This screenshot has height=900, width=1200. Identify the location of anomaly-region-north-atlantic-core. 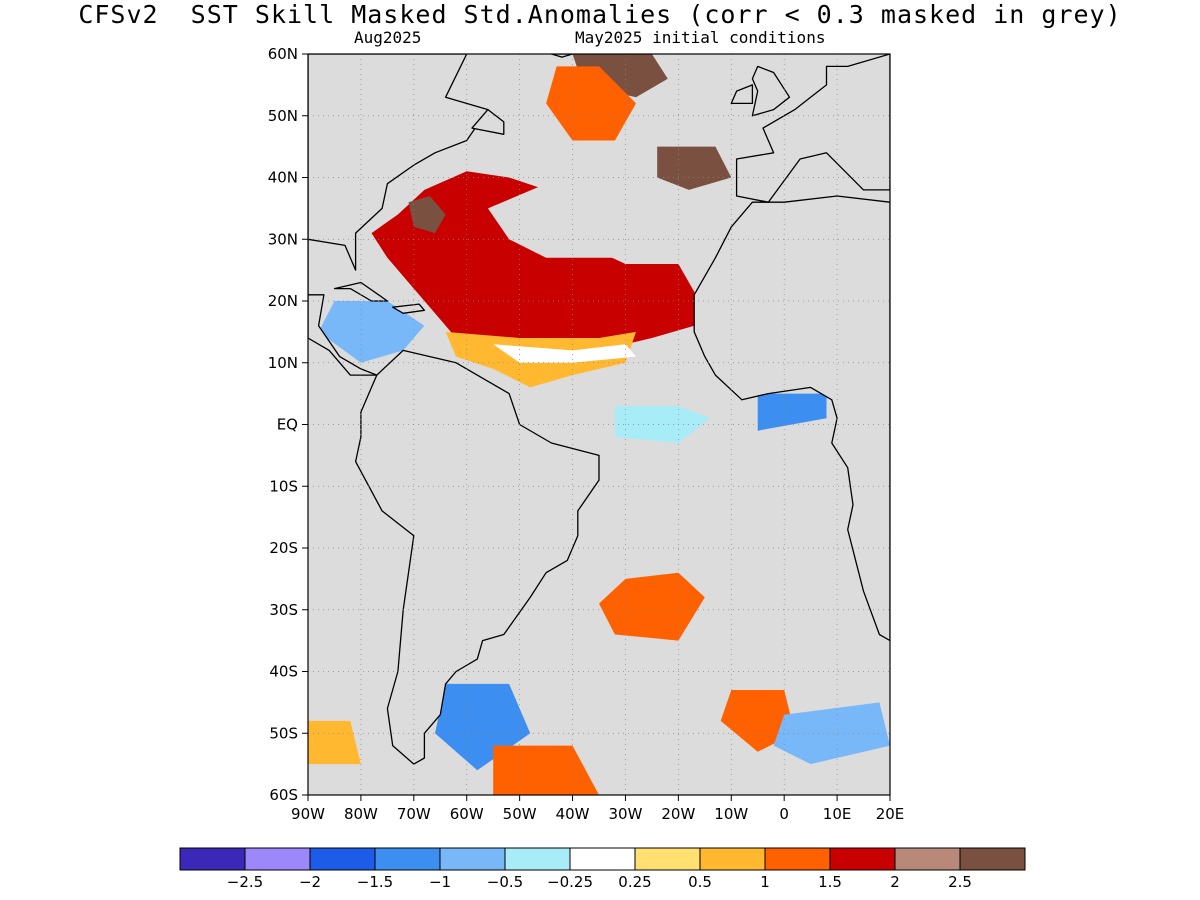
(427, 215).